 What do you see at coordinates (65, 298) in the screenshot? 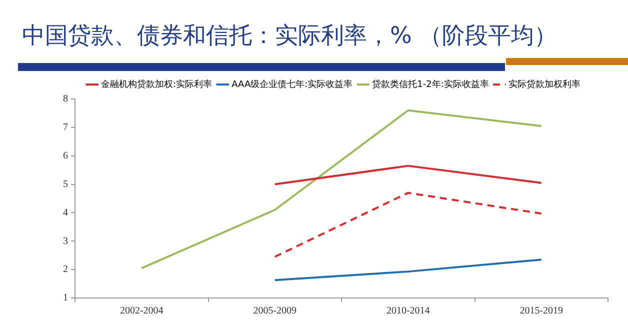
I see `y-tick-label: 1` at bounding box center [65, 298].